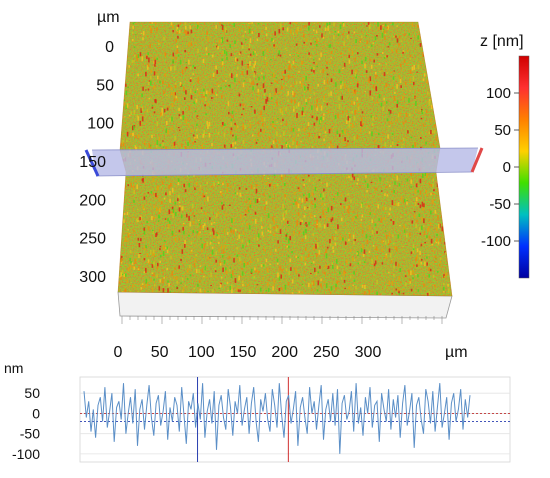 The height and width of the screenshot is (478, 550). What do you see at coordinates (32, 393) in the screenshot?
I see `profile-y-tick-label: 50` at bounding box center [32, 393].